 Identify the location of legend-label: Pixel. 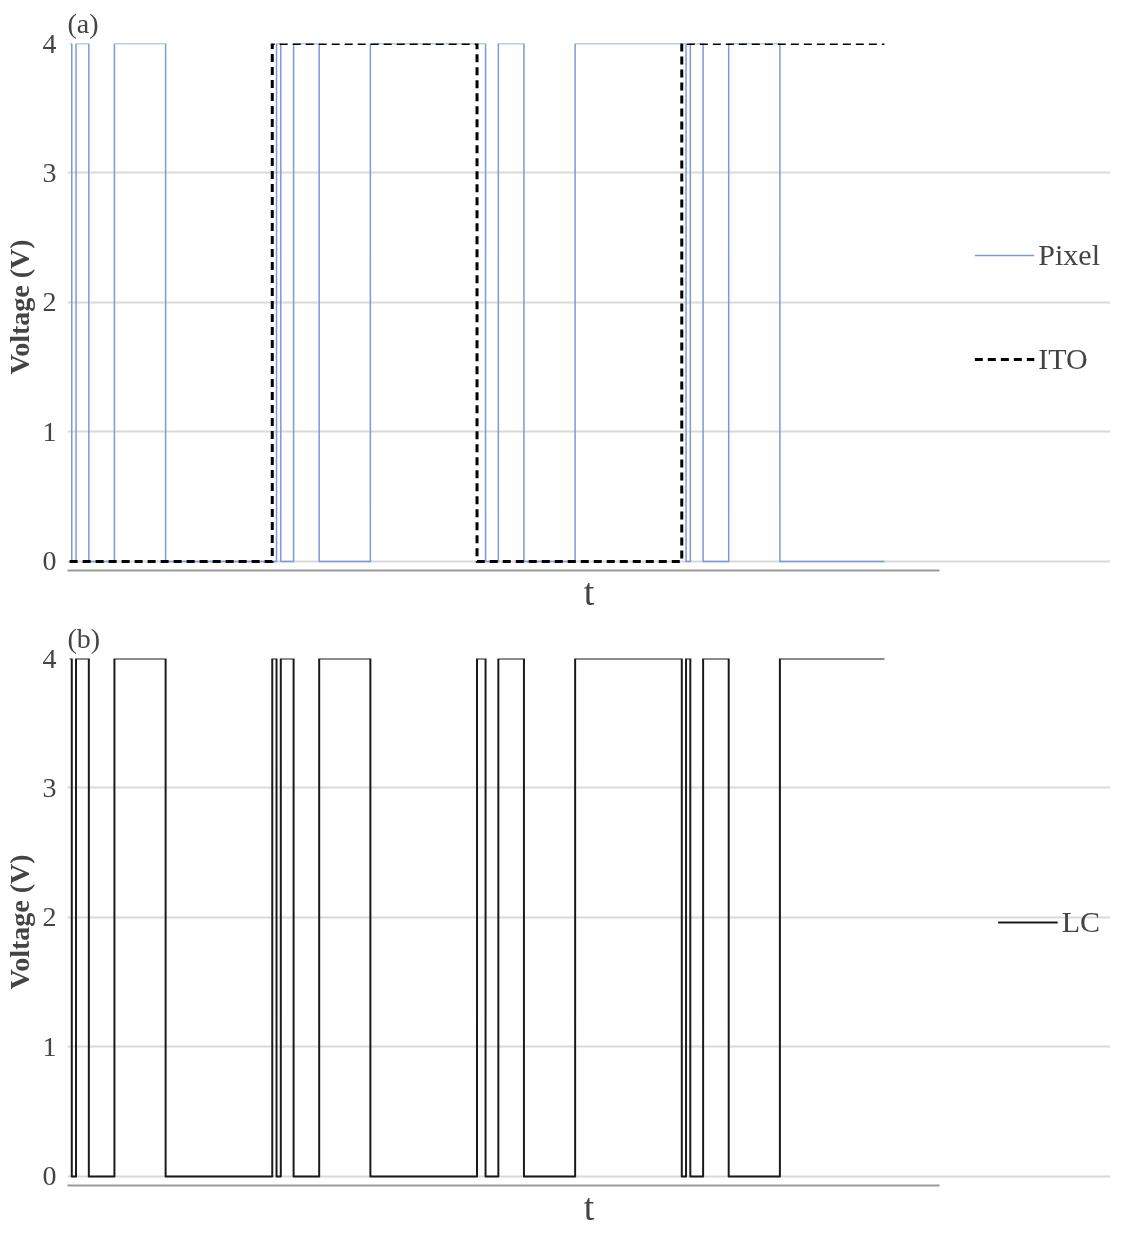
(1069, 254).